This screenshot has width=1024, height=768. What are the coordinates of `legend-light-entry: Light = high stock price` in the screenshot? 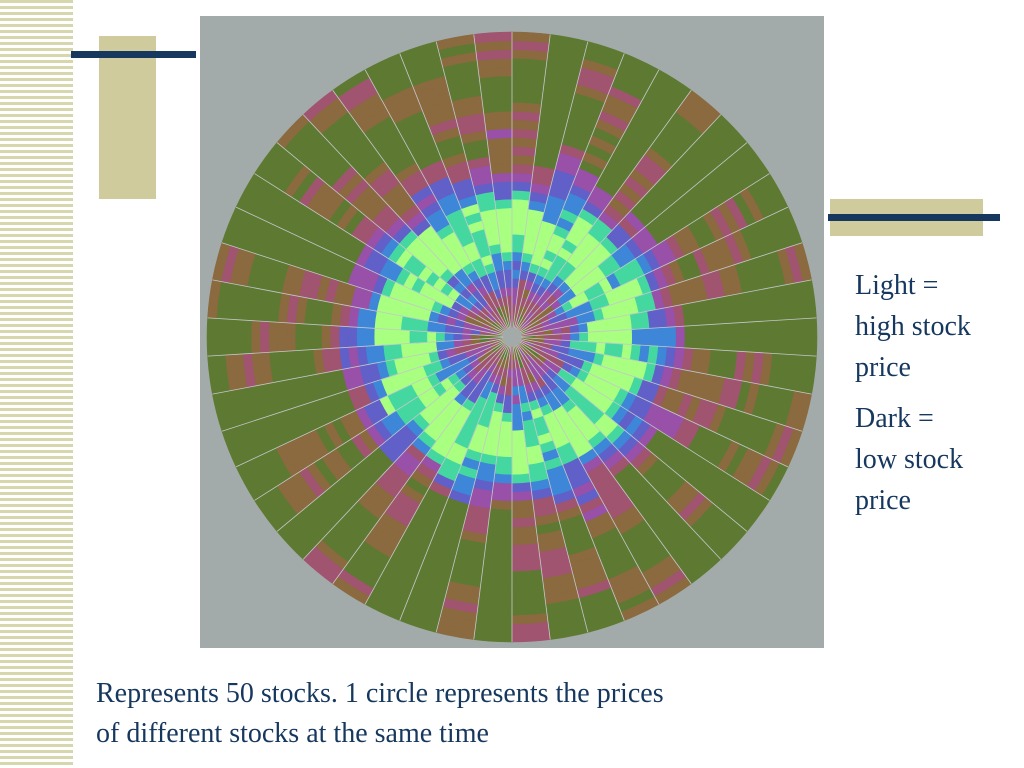 It's located at (937, 326).